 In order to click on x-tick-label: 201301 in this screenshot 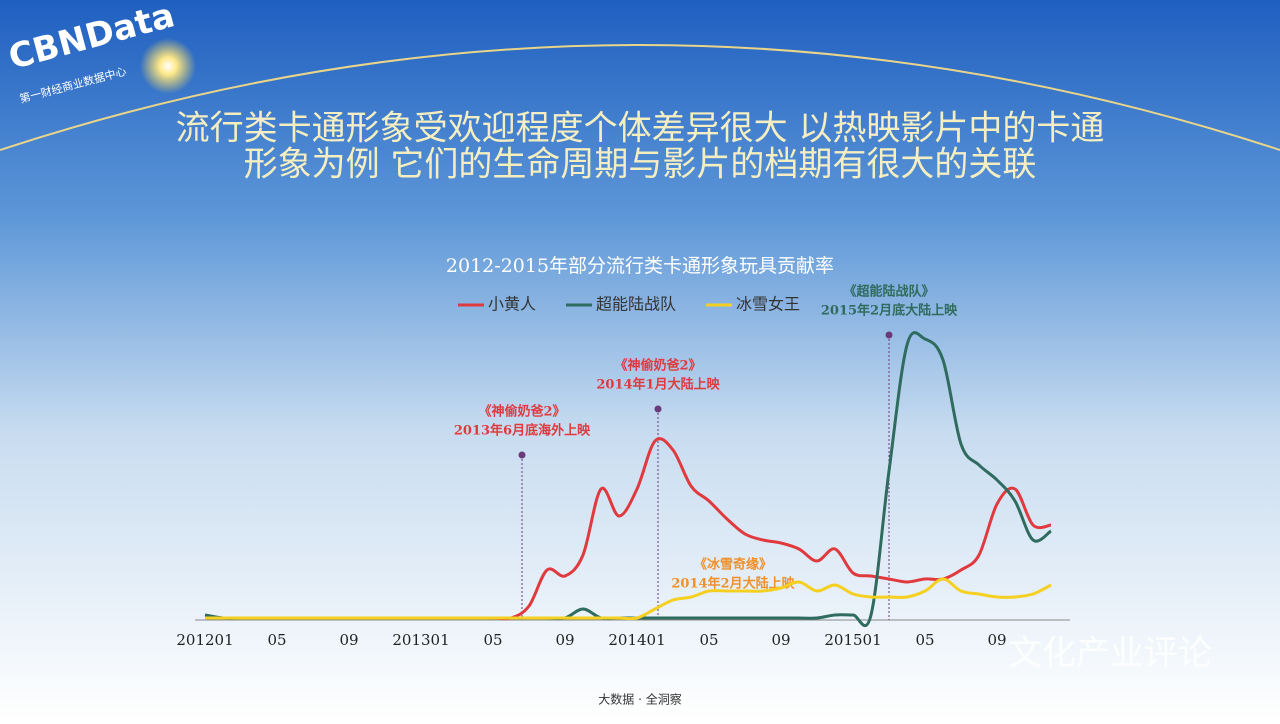, I will do `click(420, 640)`.